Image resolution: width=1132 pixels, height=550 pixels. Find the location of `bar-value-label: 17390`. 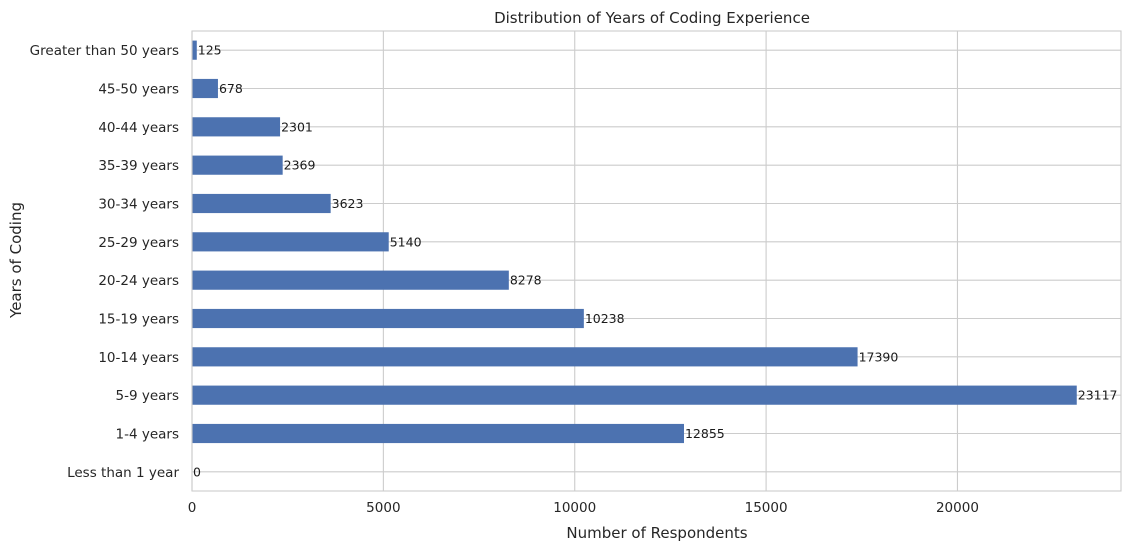

bar-value-label: 17390 is located at coordinates (879, 356).